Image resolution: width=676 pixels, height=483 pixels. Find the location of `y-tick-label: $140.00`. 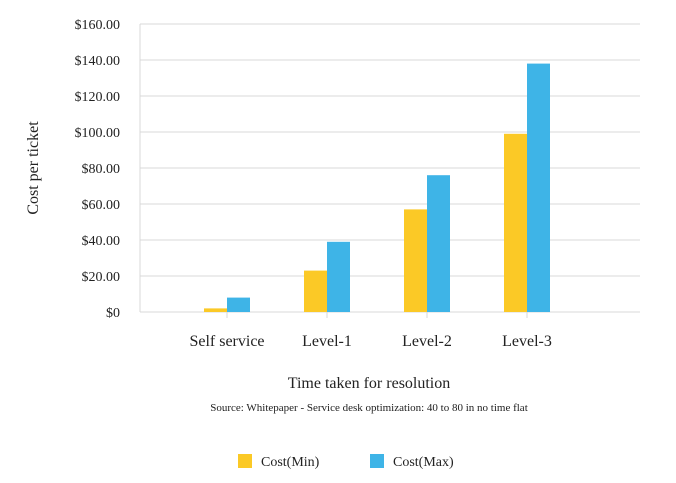

y-tick-label: $140.00 is located at coordinates (98, 61).